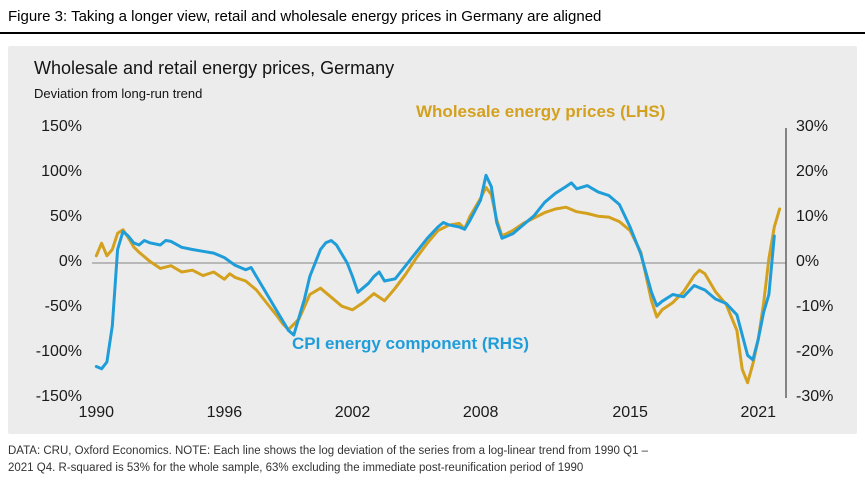 Image resolution: width=865 pixels, height=495 pixels. Describe the element at coordinates (758, 412) in the screenshot. I see `x-axis-tick: 2021` at that location.